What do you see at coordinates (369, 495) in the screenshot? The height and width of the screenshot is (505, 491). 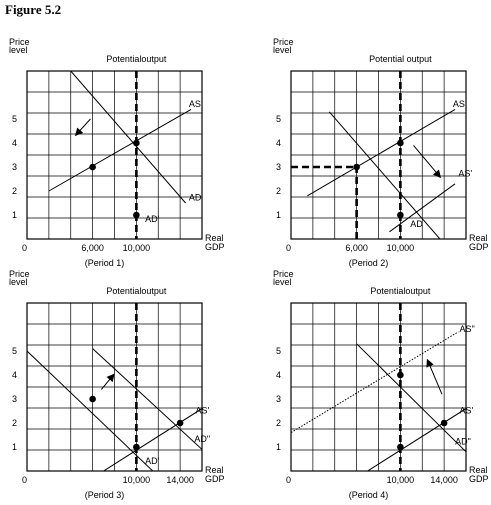 I see `period-caption: (Period 4)` at bounding box center [369, 495].